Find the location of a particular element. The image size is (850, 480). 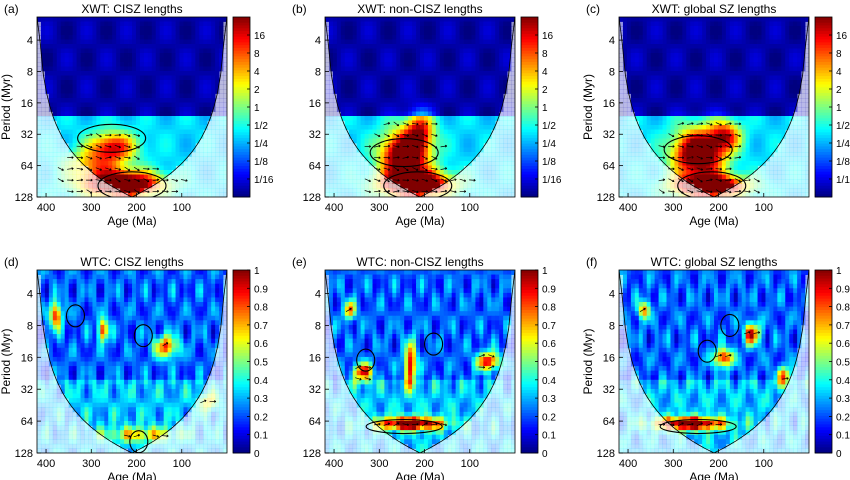

y-tick-label: 16 is located at coordinates (609, 104).